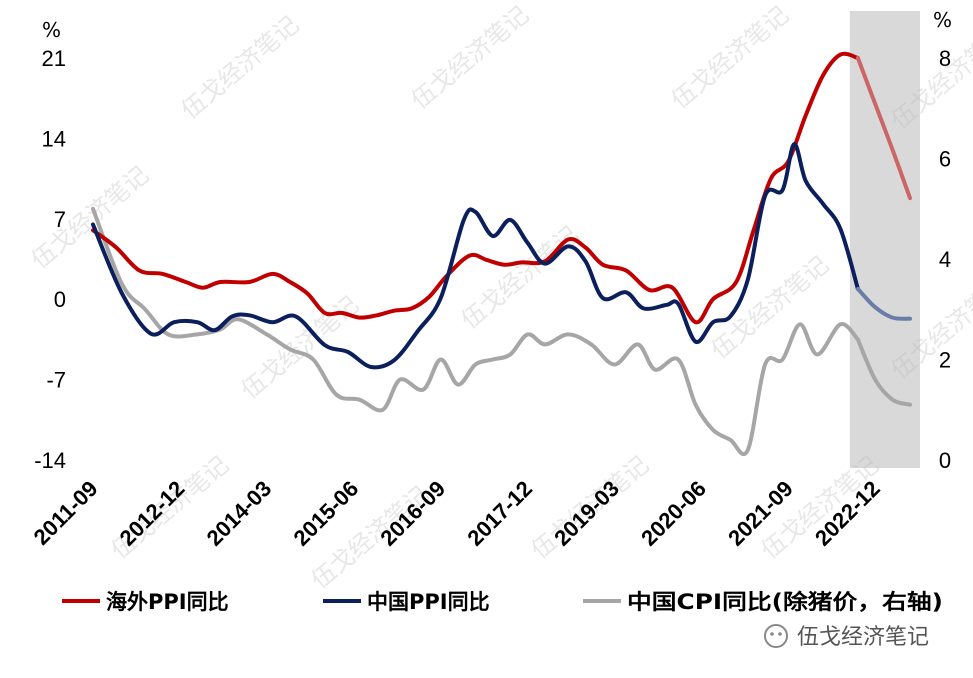 The image size is (973, 678). What do you see at coordinates (499, 513) in the screenshot?
I see `x-tick-label: 2017-12` at bounding box center [499, 513].